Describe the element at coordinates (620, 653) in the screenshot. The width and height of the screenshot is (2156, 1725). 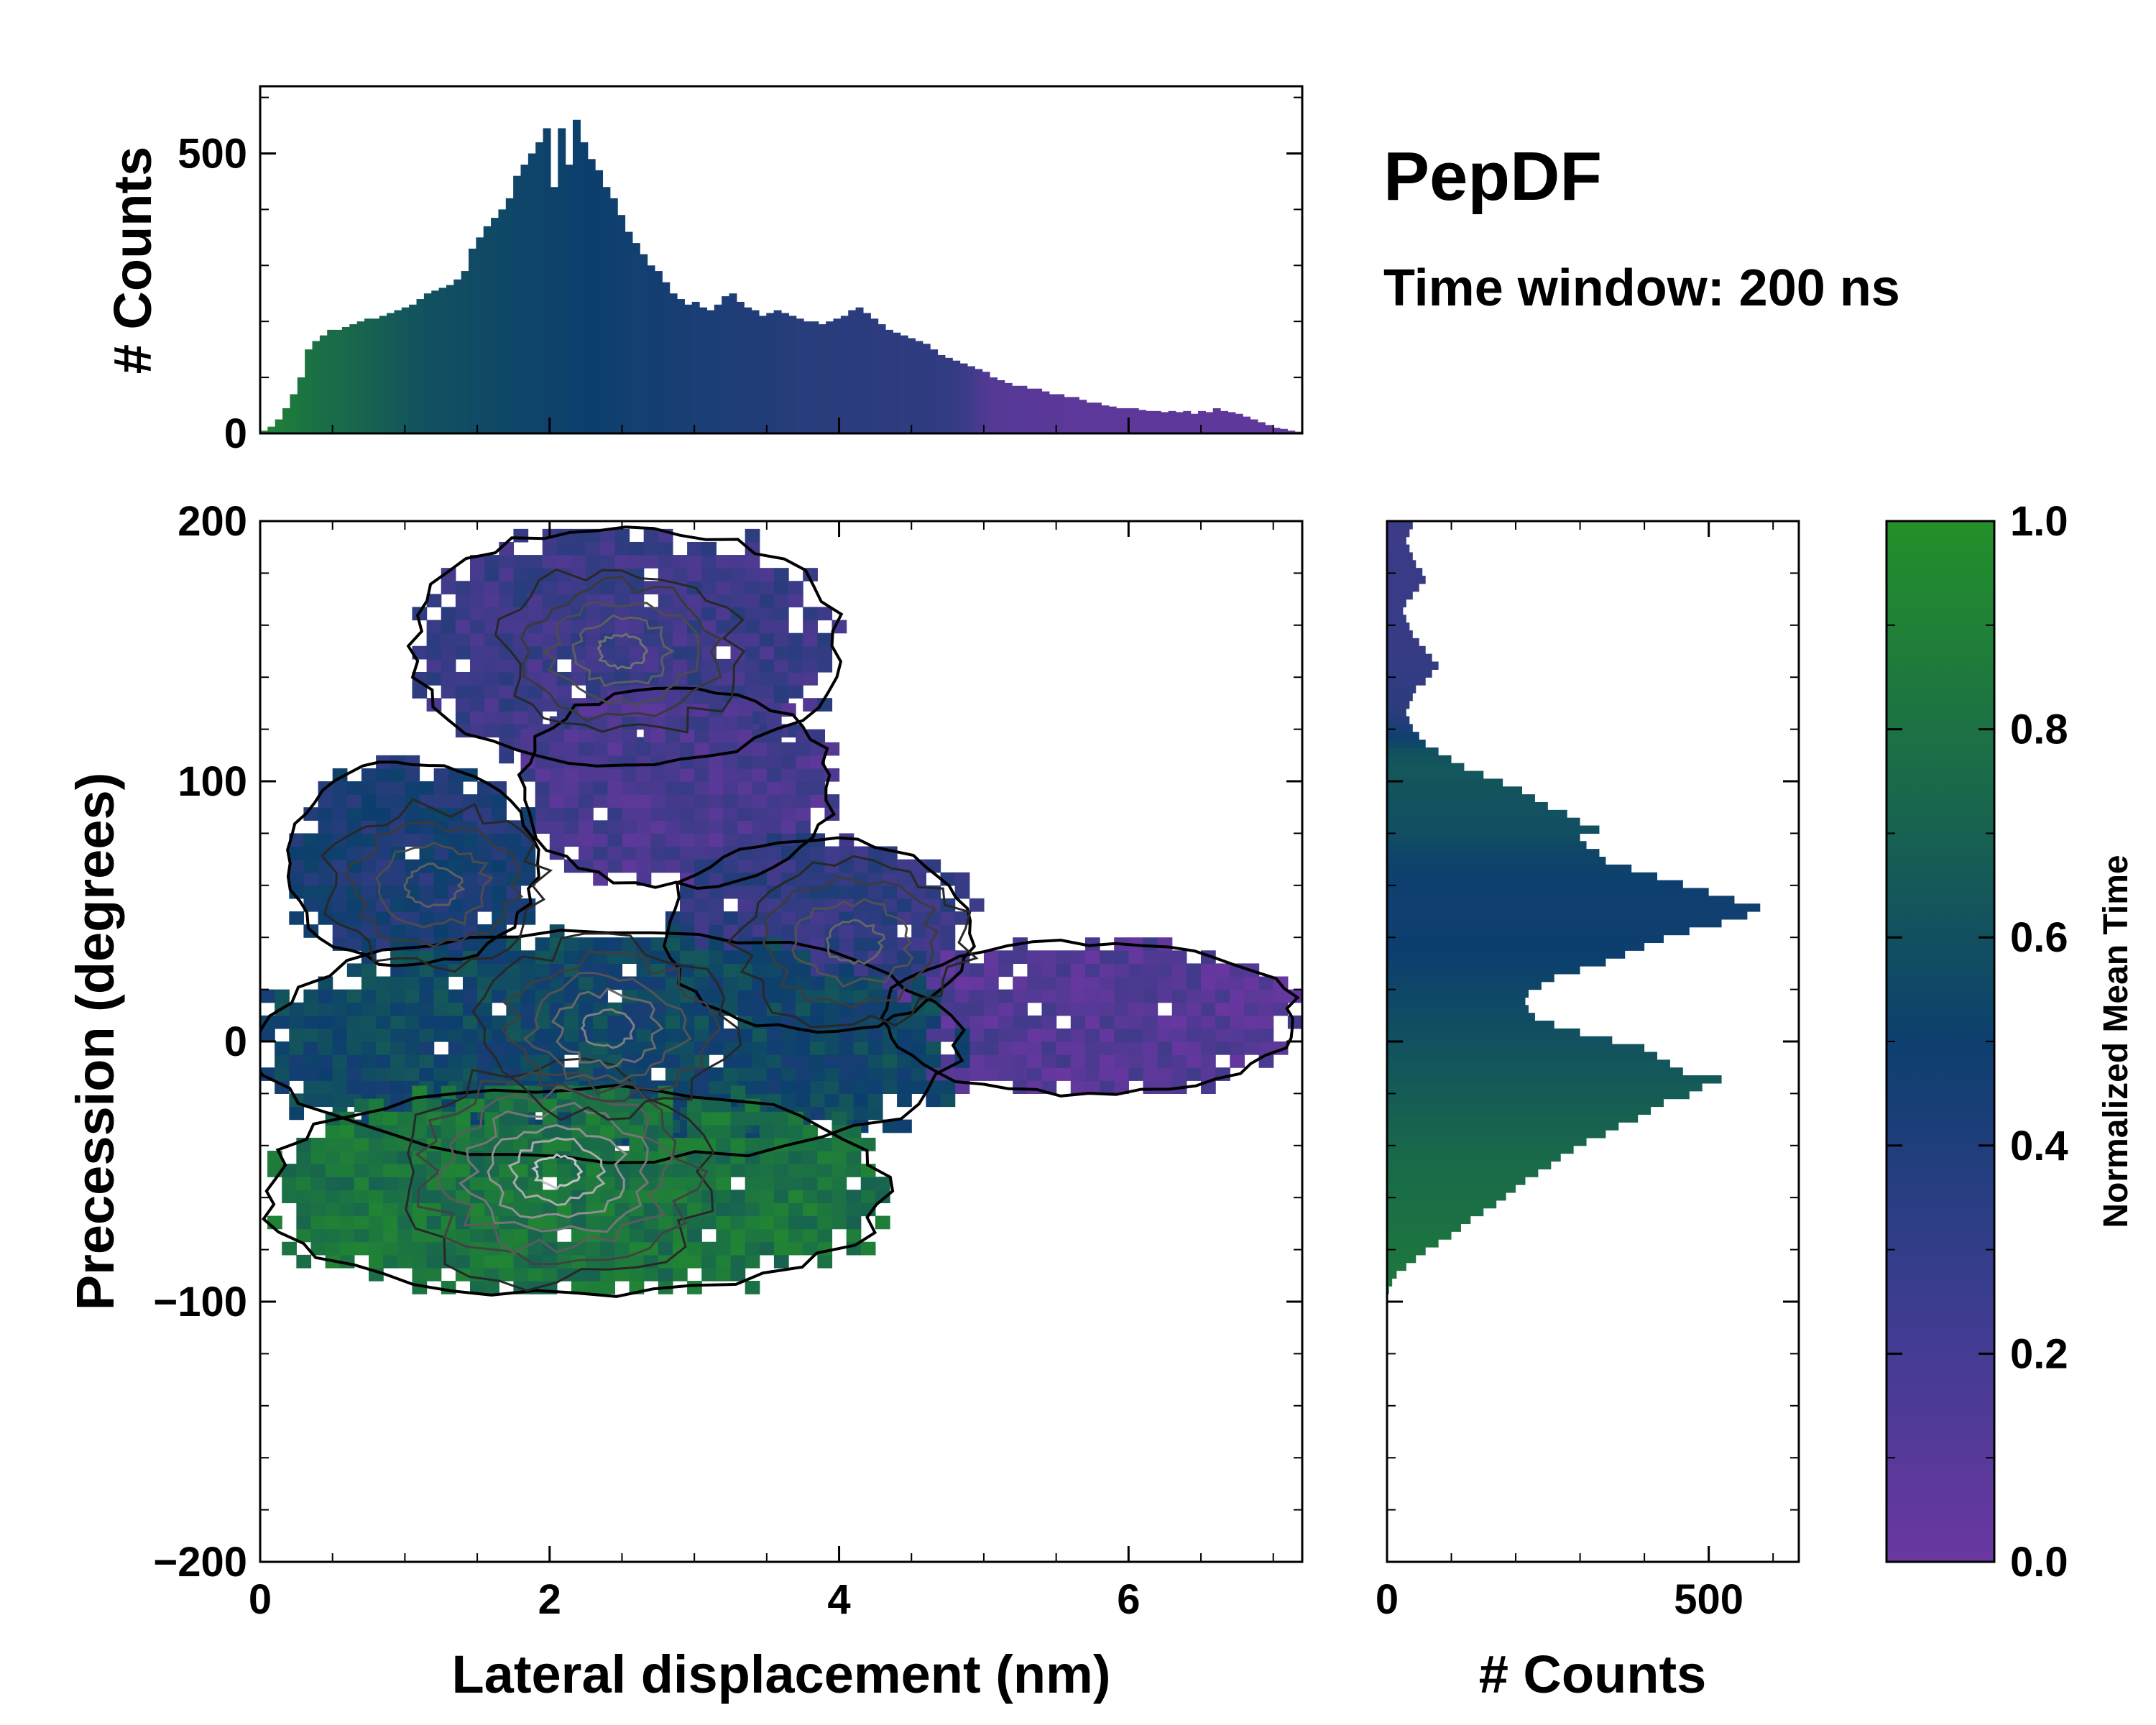
I see `contour-line` at that location.